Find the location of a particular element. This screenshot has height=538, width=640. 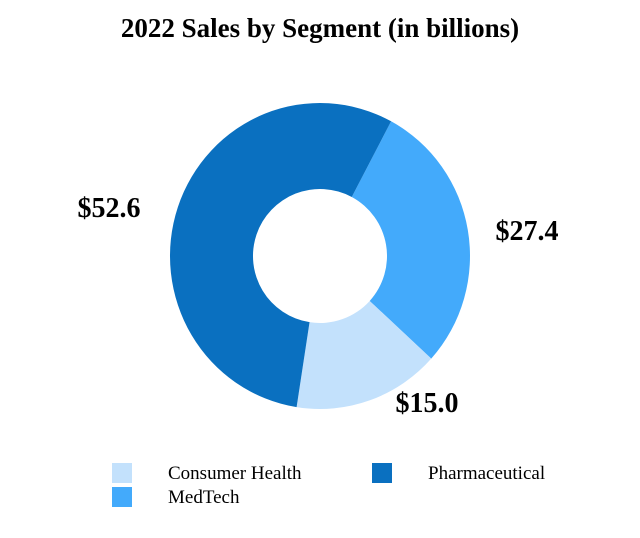

data-label-consumer-health: $15.0 is located at coordinates (427, 403).